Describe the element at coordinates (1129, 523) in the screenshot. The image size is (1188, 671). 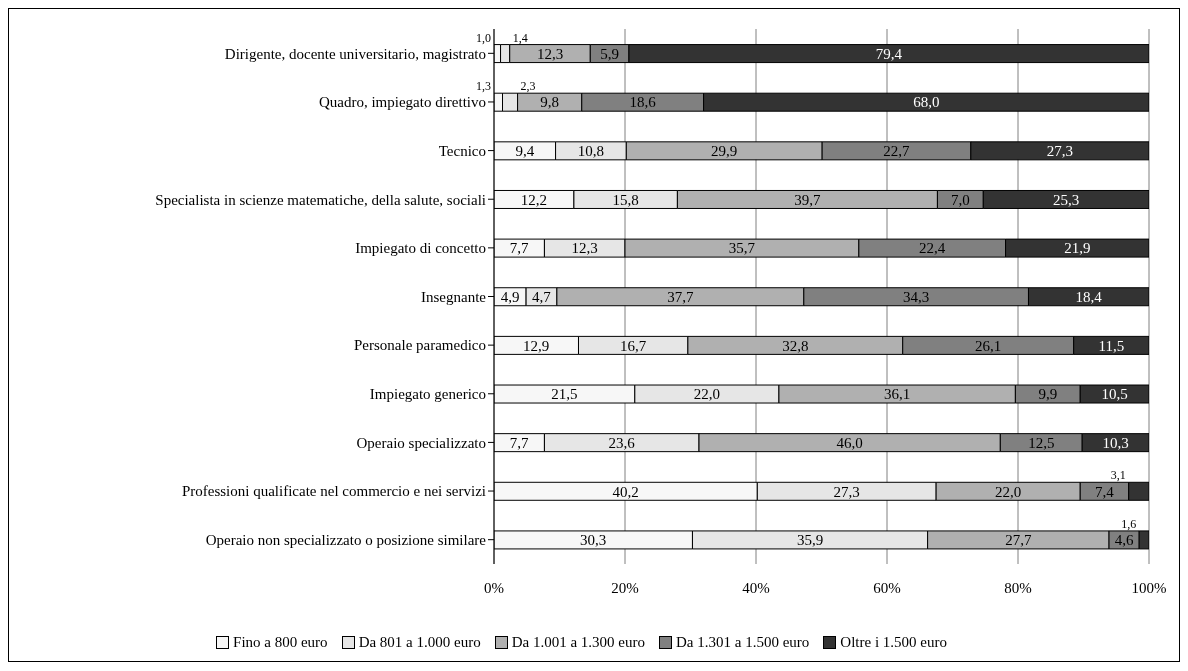
I see `data-label: 1,6` at that location.